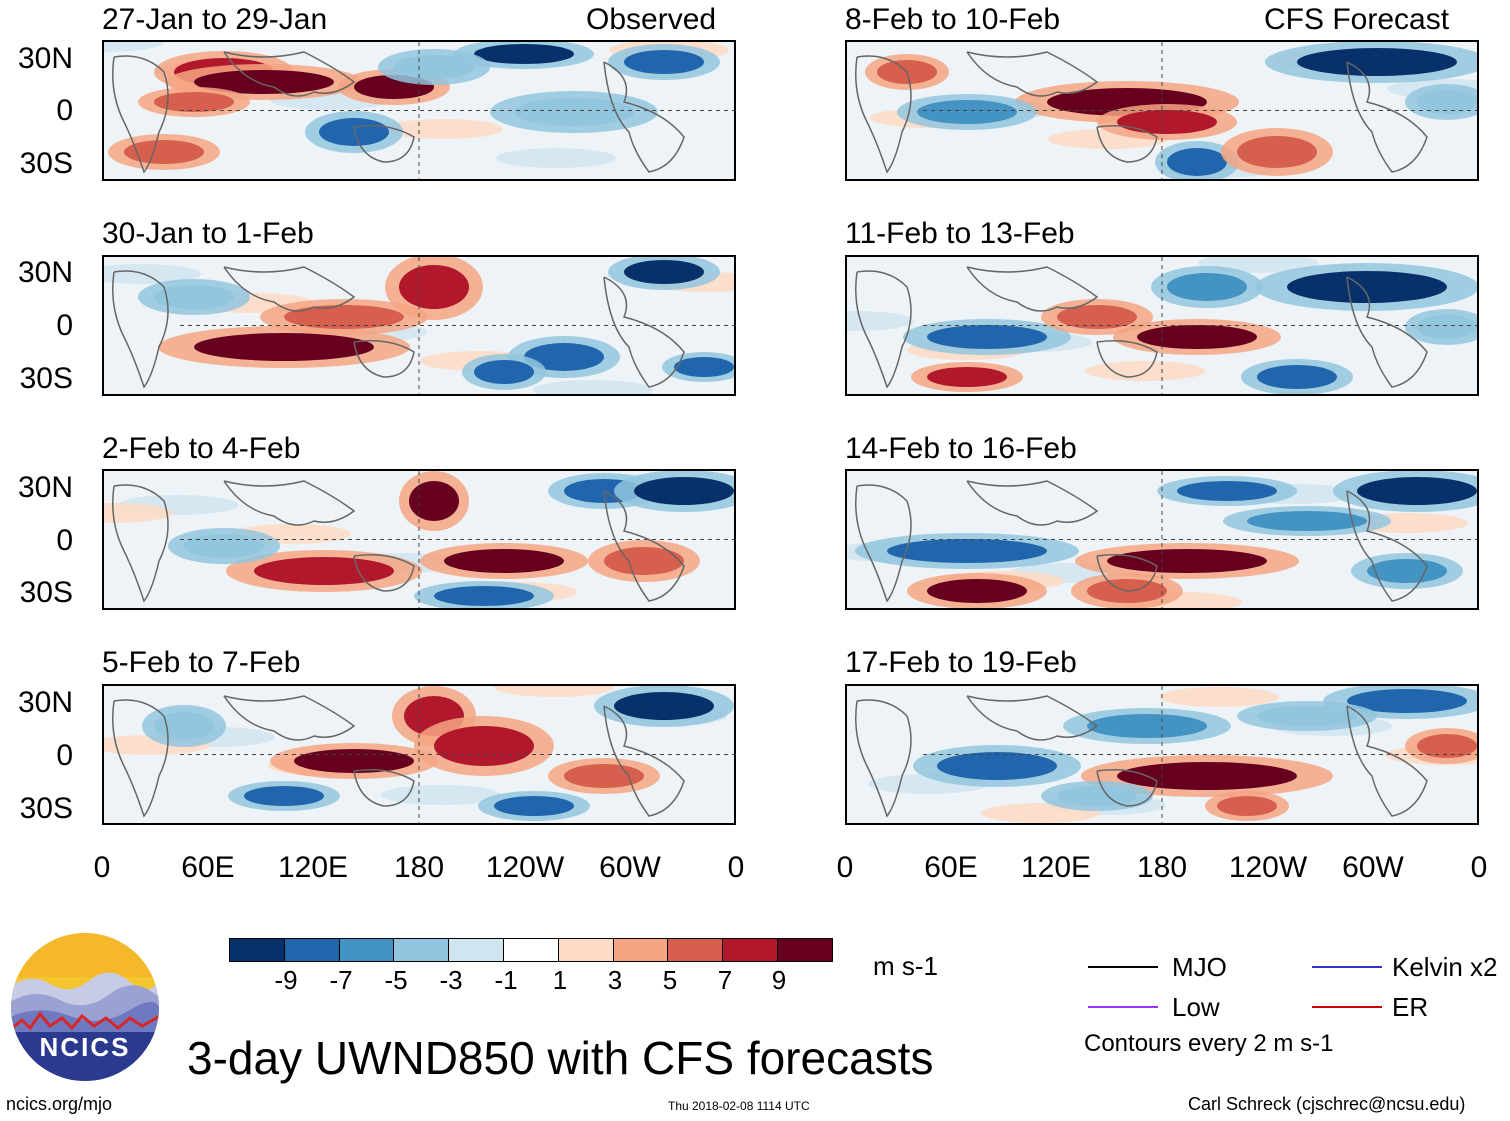  I want to click on colorbar-label: 5, so click(670, 980).